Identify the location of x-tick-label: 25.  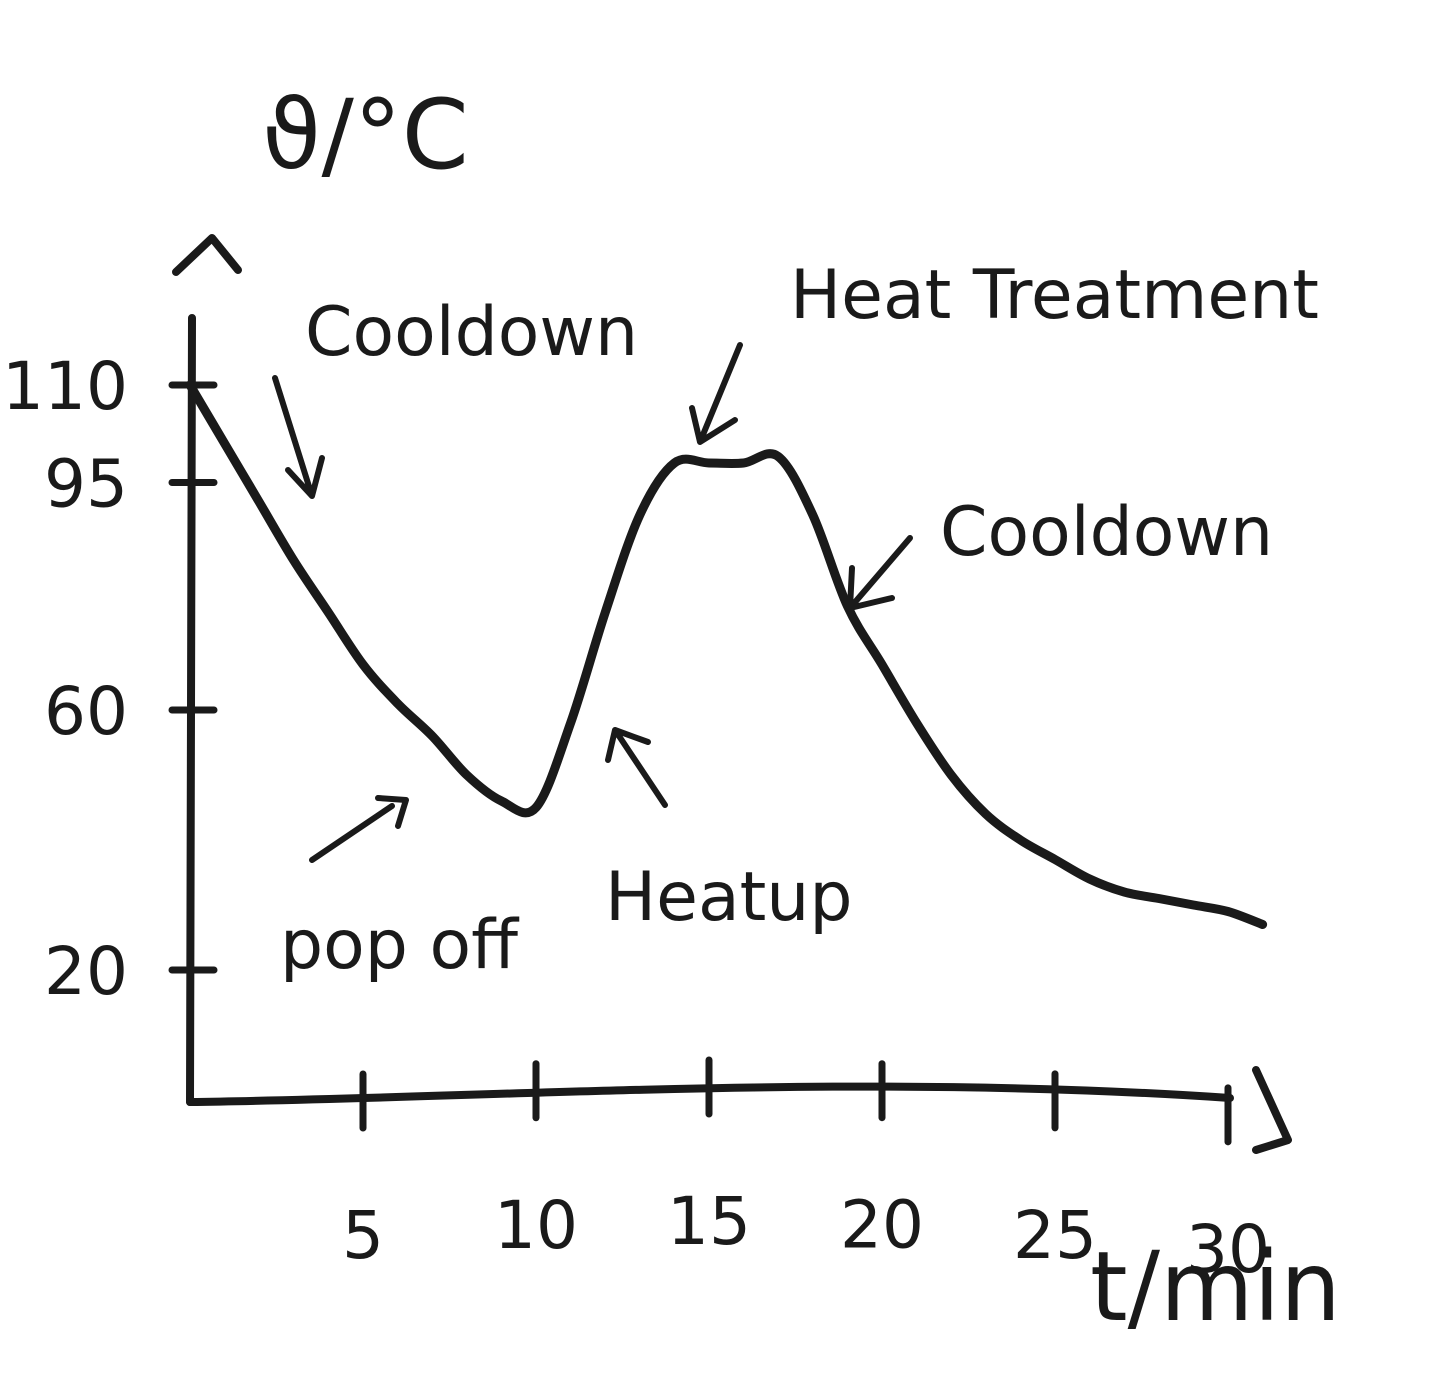
(1055, 1235).